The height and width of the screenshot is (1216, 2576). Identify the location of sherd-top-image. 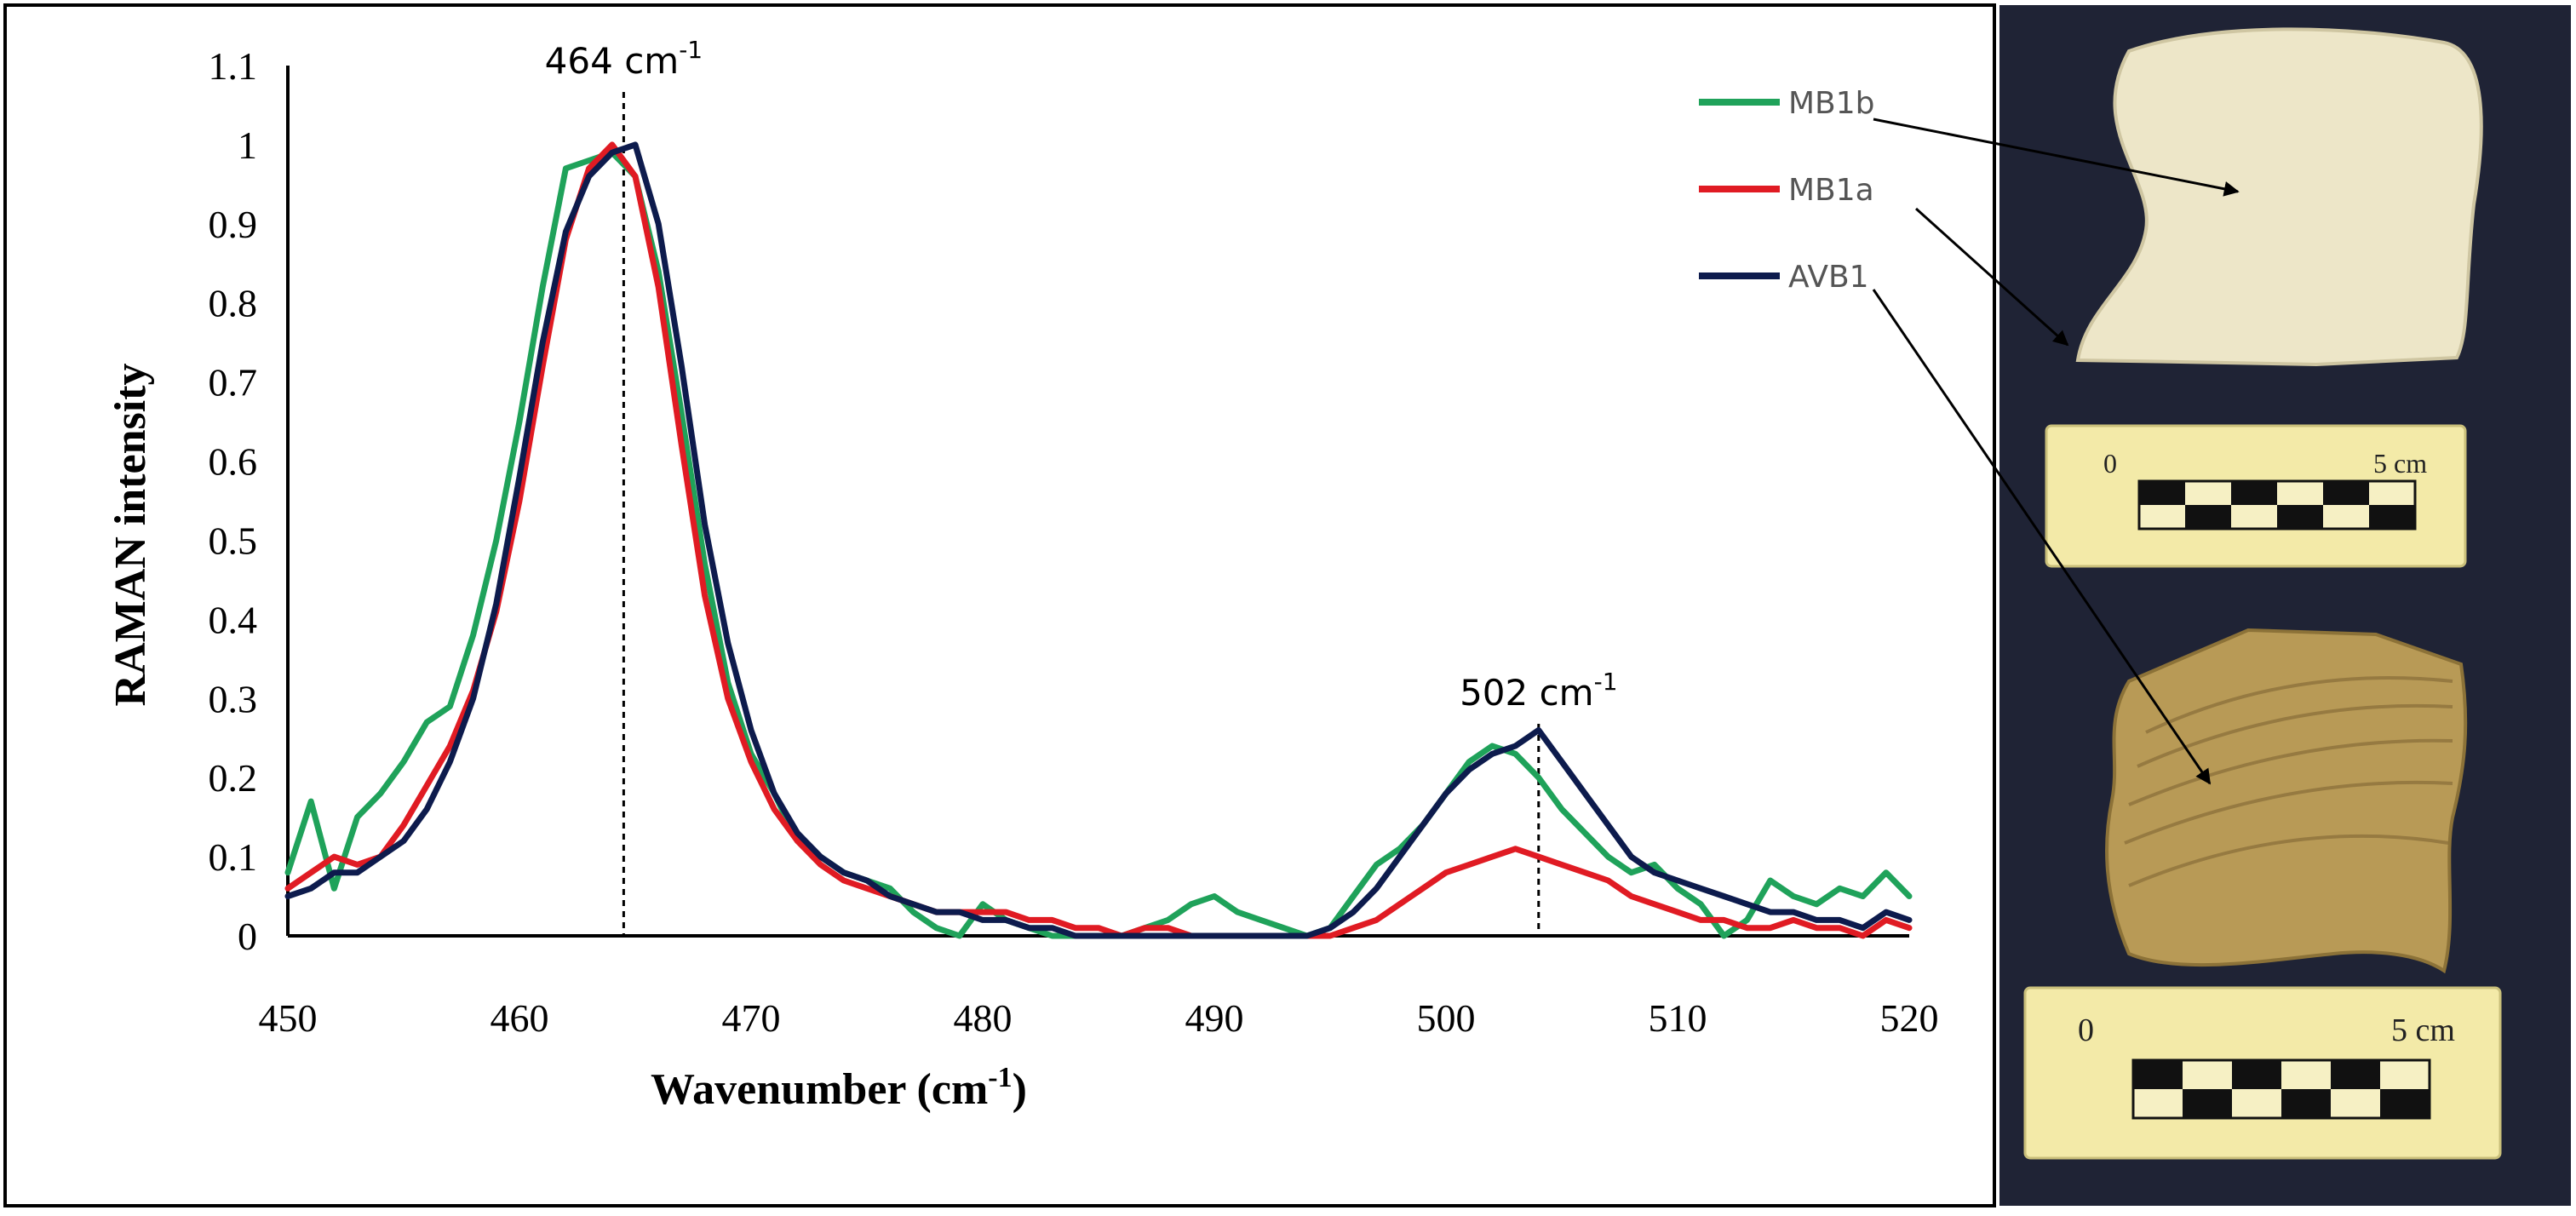
(2279, 197).